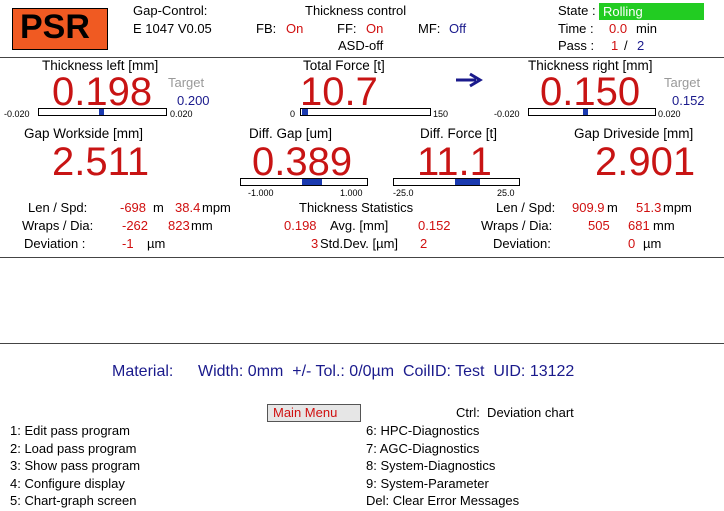 This screenshot has height=511, width=724. I want to click on stat-value: 2, so click(424, 243).